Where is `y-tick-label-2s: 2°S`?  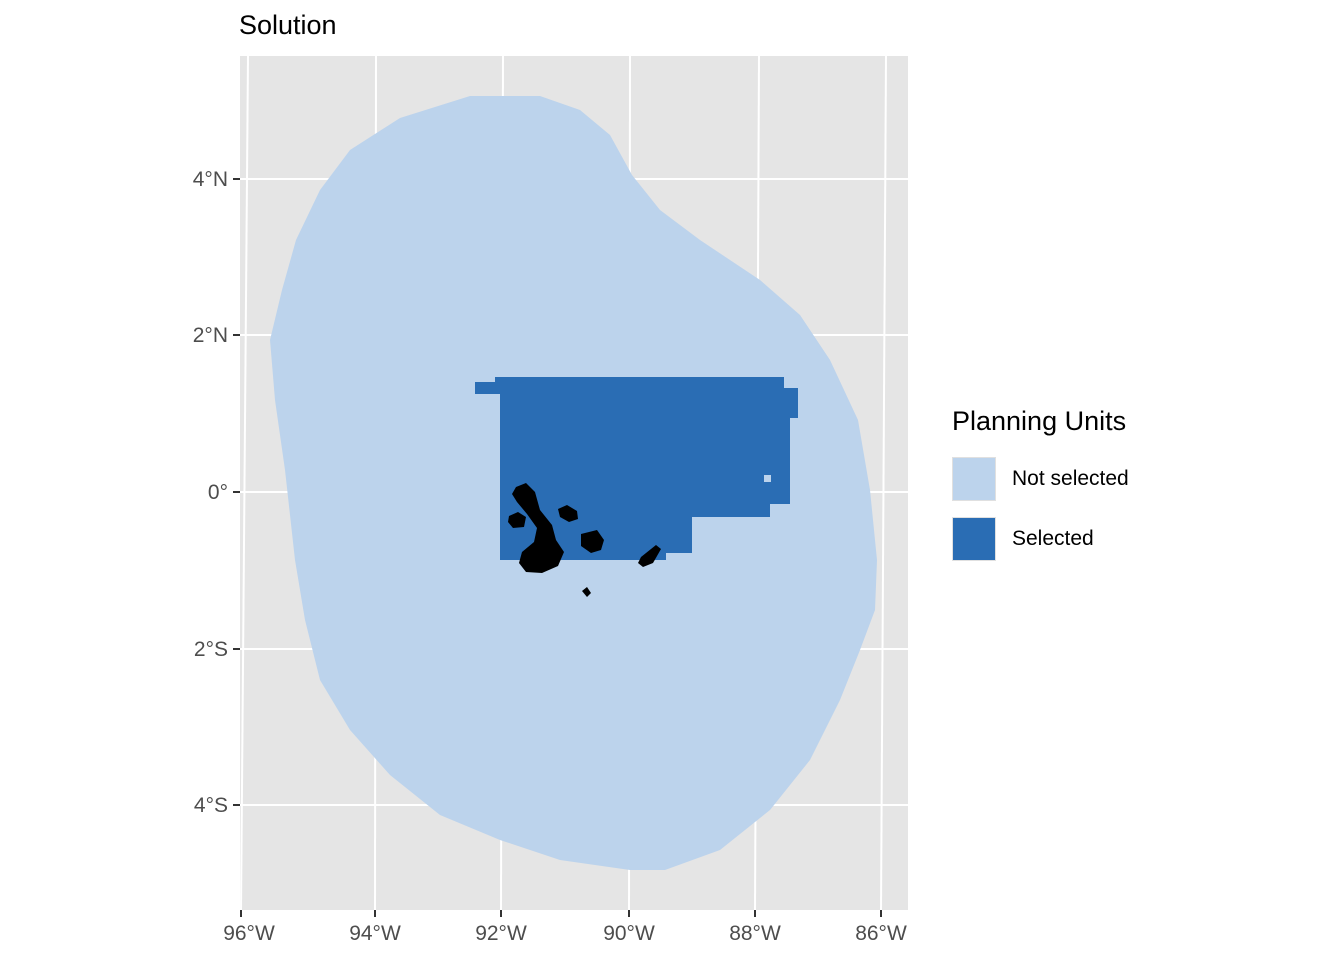
y-tick-label-2s: 2°S is located at coordinates (128, 650).